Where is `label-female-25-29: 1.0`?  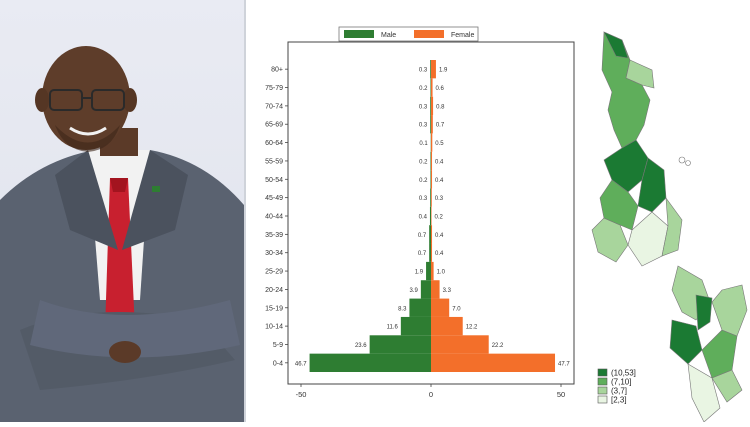 label-female-25-29: 1.0 is located at coordinates (441, 273).